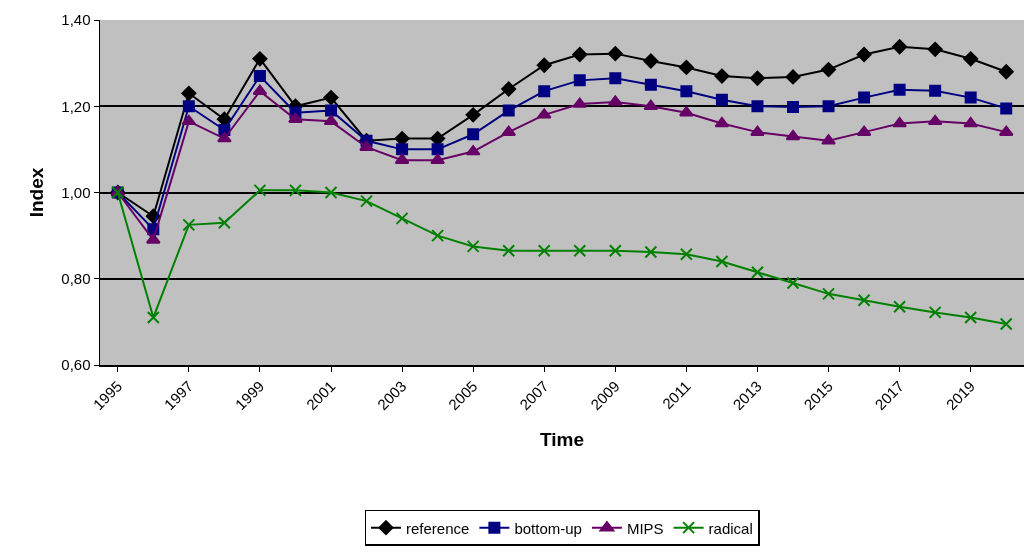 The height and width of the screenshot is (552, 1030). Describe the element at coordinates (645, 528) in the screenshot. I see `legend-label: MIPS` at that location.